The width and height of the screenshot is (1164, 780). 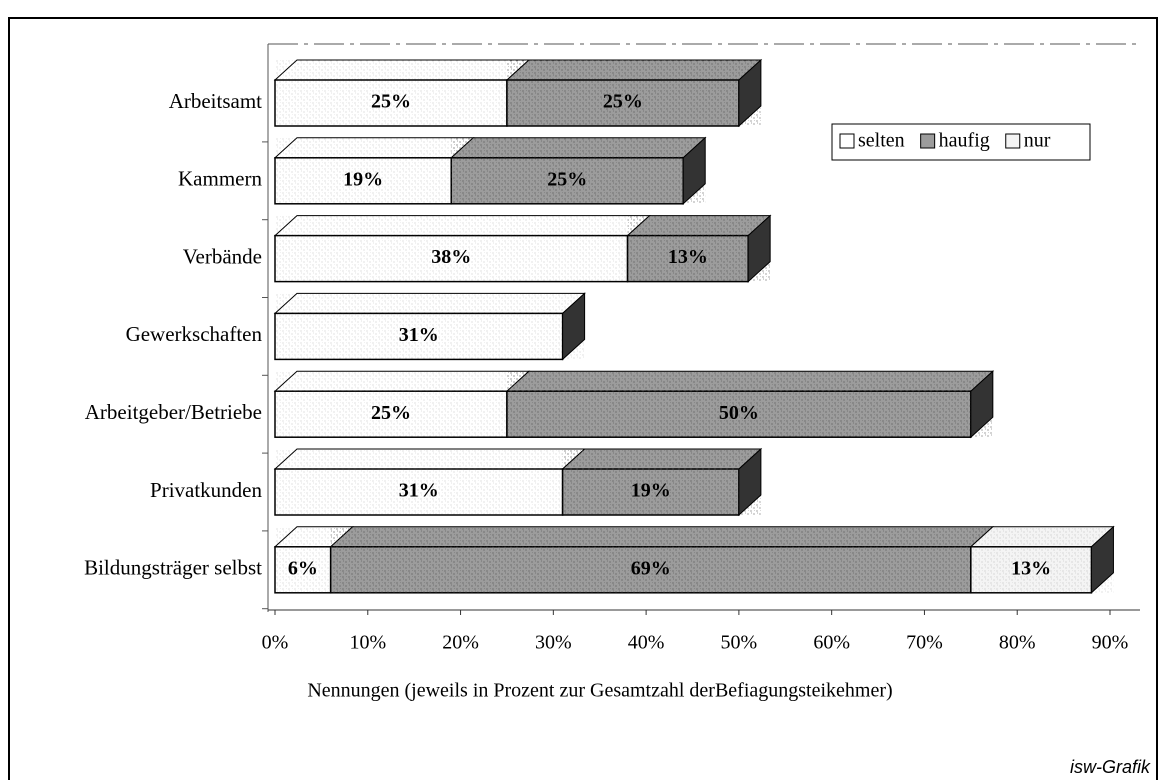 I want to click on legend: selten haufig nur, so click(x=945, y=141).